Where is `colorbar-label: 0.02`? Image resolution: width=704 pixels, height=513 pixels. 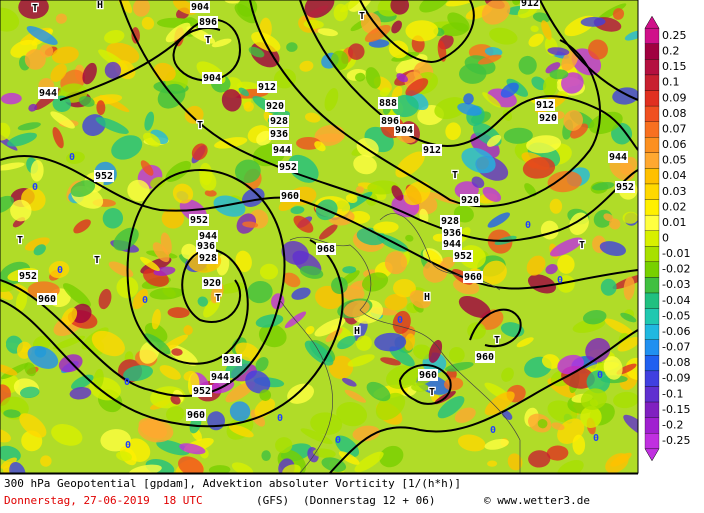
colorbar-label: 0.02 is located at coordinates (674, 206).